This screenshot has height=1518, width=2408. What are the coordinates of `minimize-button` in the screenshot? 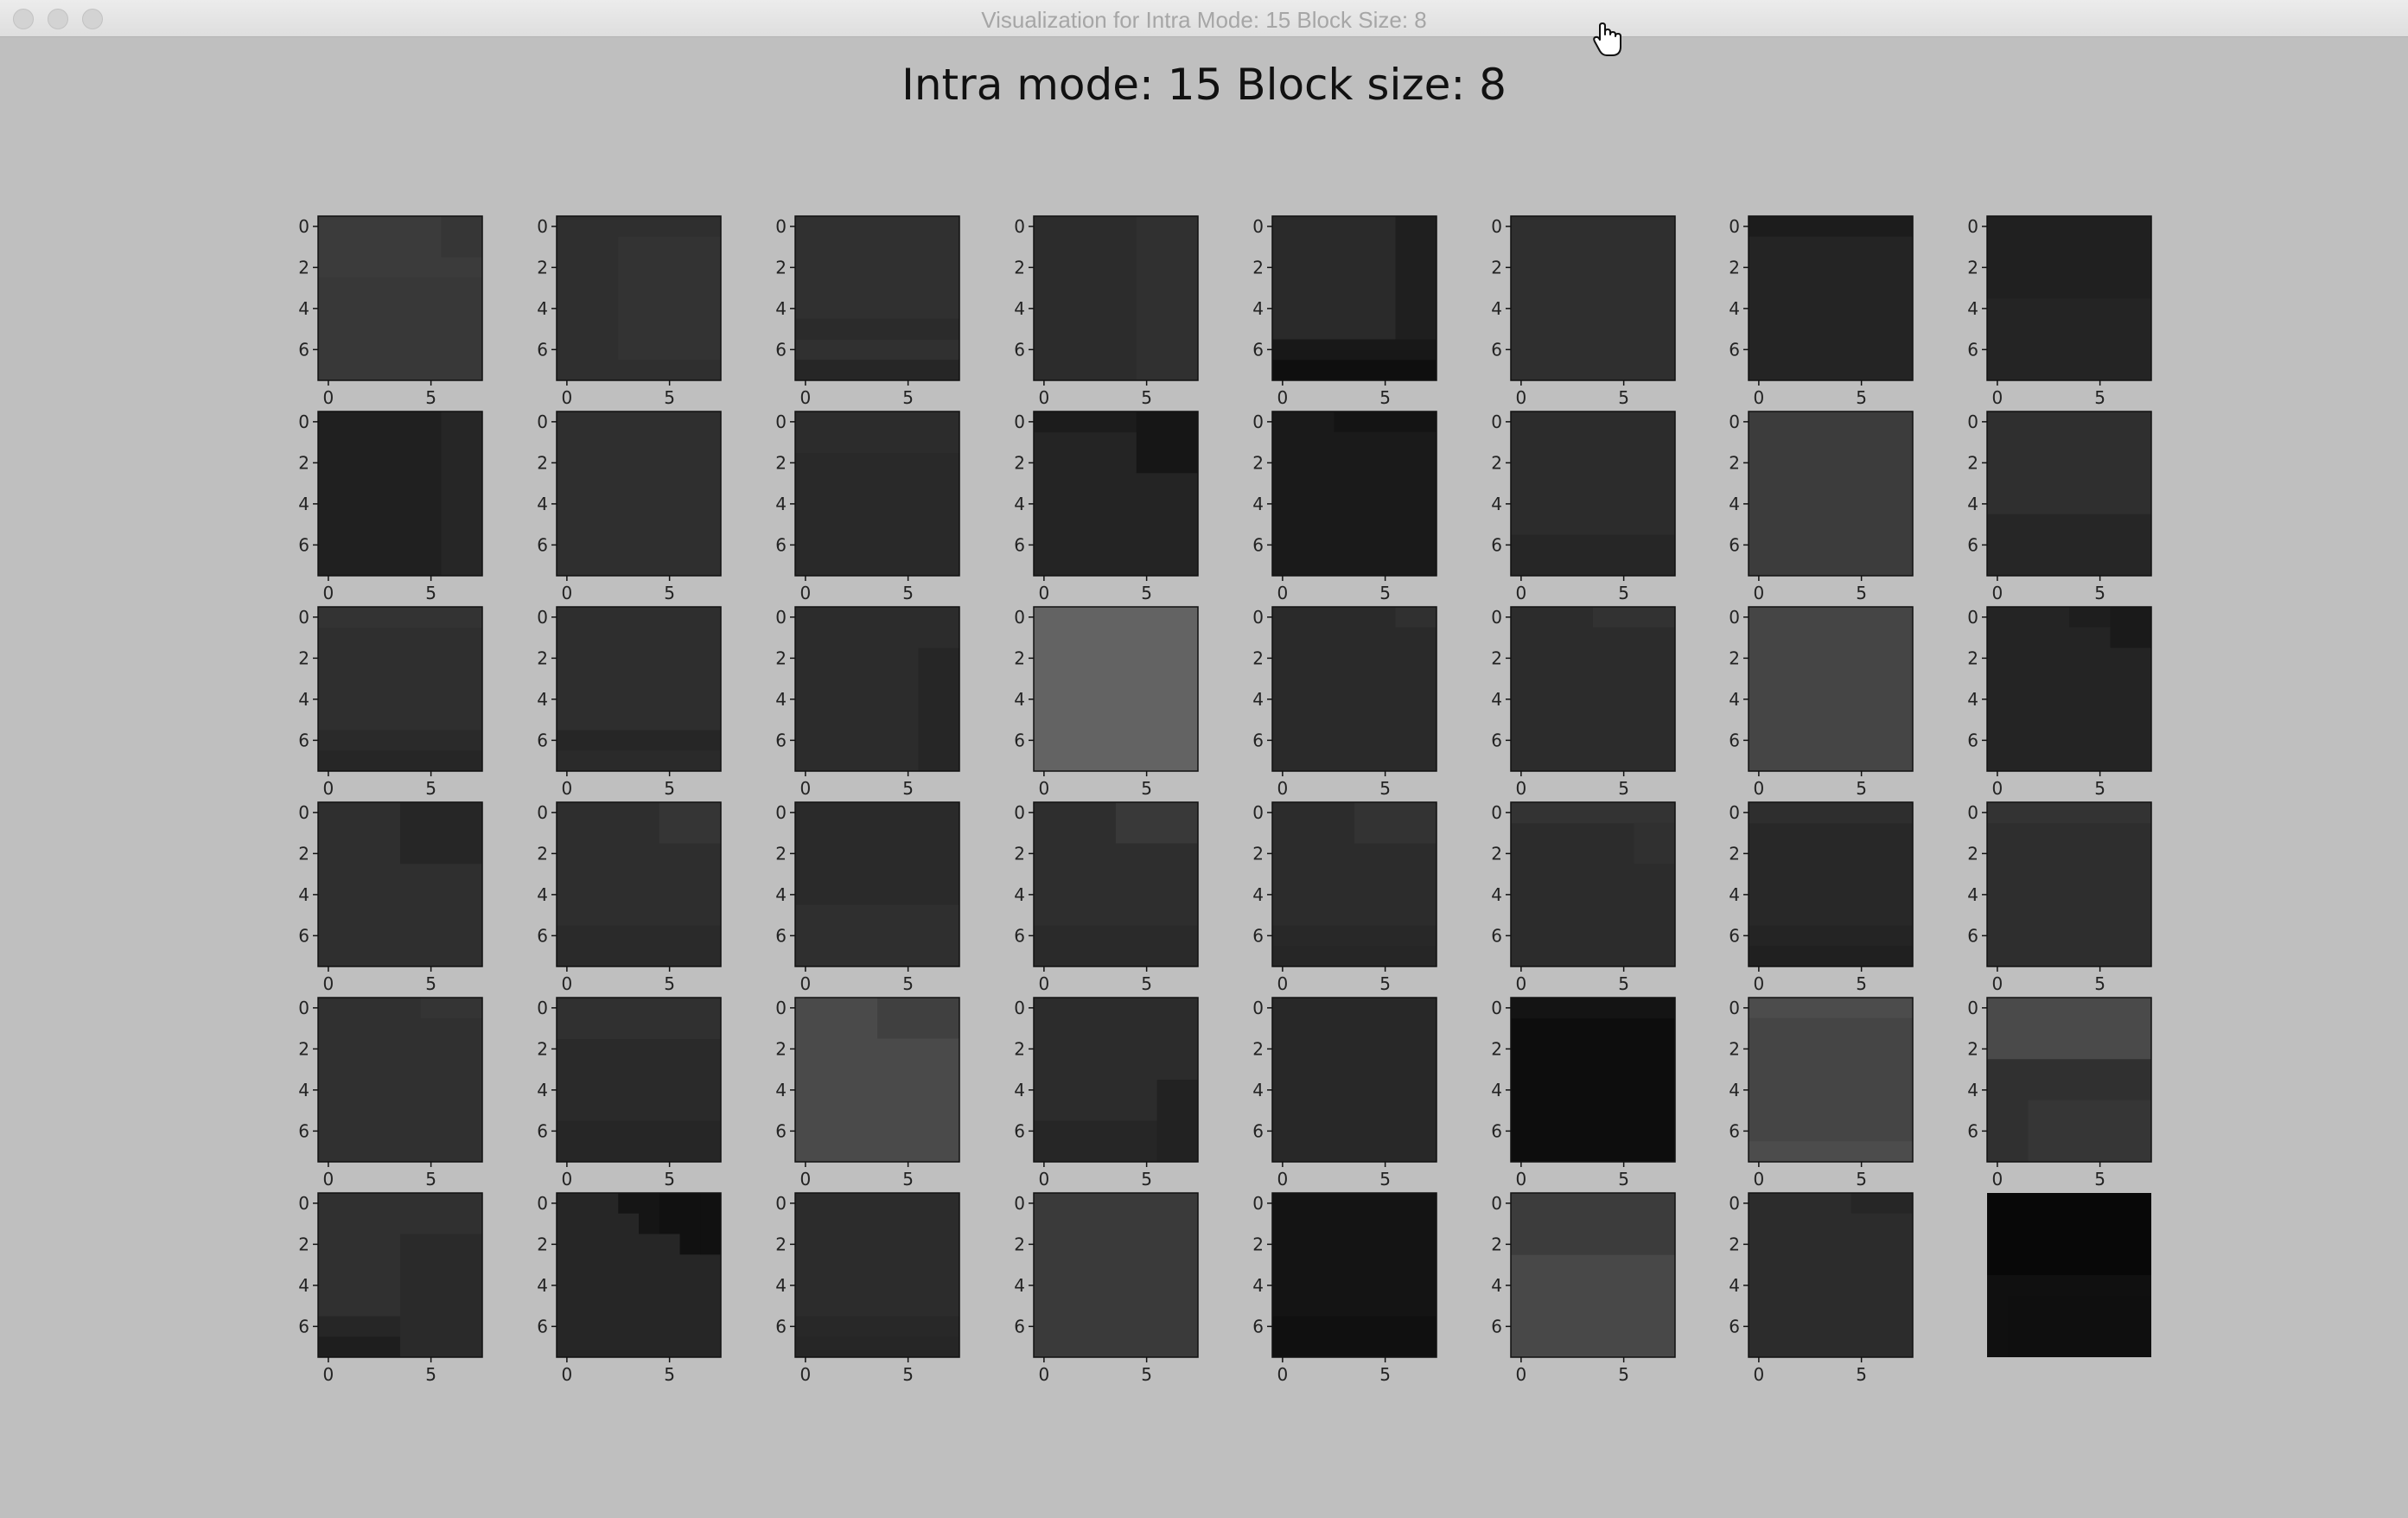 It's located at (58, 19).